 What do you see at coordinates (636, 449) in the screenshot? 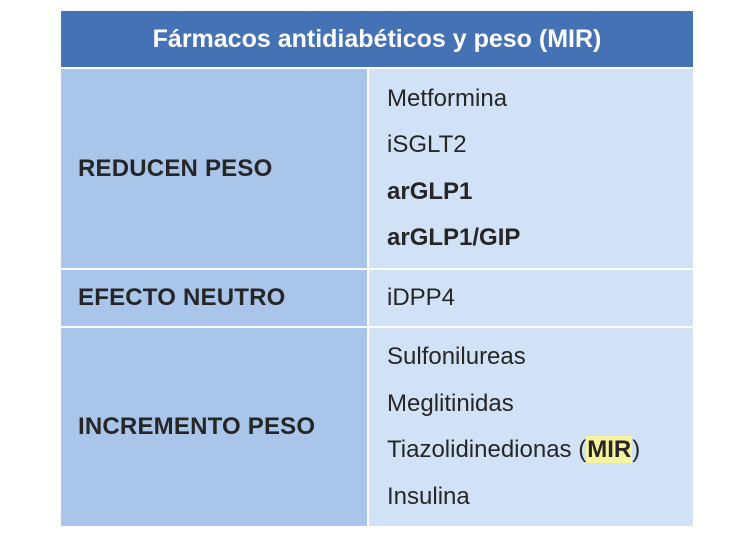
I see `mir-close-paren: )` at bounding box center [636, 449].